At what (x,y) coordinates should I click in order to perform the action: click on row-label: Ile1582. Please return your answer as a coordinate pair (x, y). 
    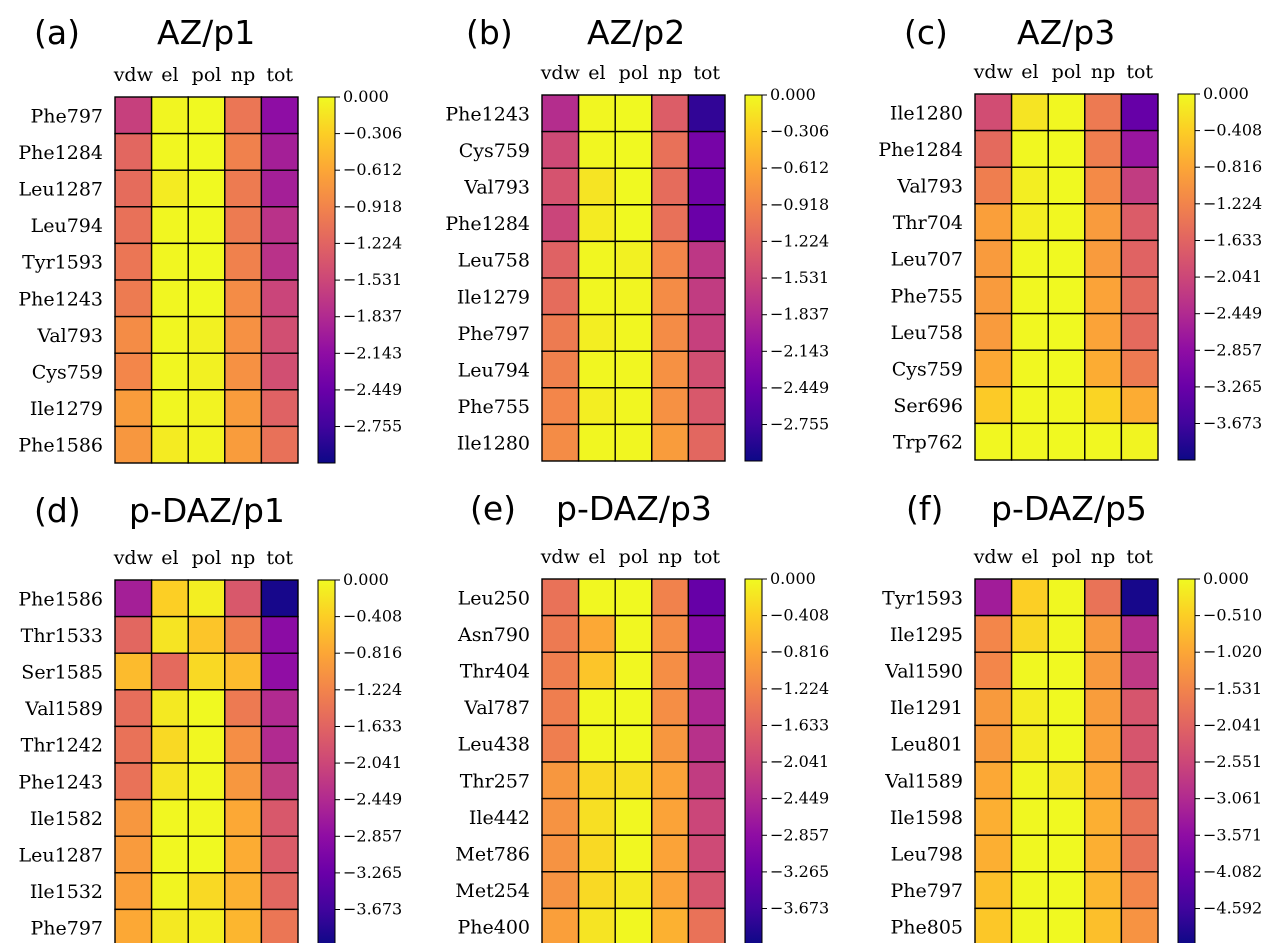
    Looking at the image, I should click on (66, 819).